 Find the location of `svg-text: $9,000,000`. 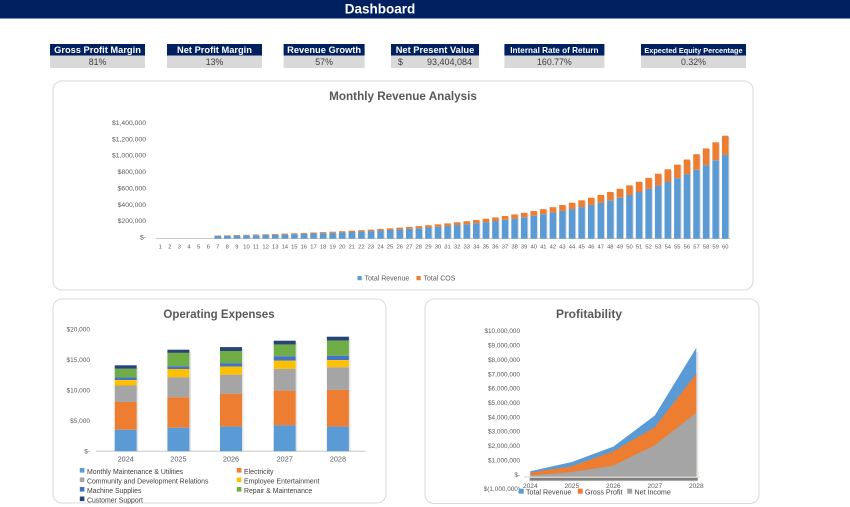

svg-text: $9,000,000 is located at coordinates (504, 346).